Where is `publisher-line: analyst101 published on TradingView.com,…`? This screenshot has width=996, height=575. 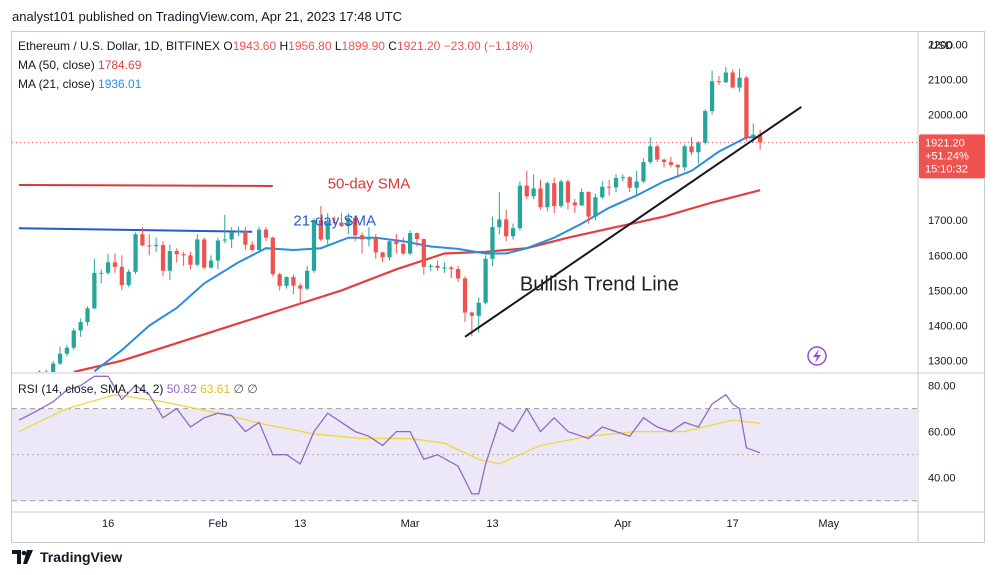
publisher-line: analyst101 published on TradingView.com,… is located at coordinates (207, 16).